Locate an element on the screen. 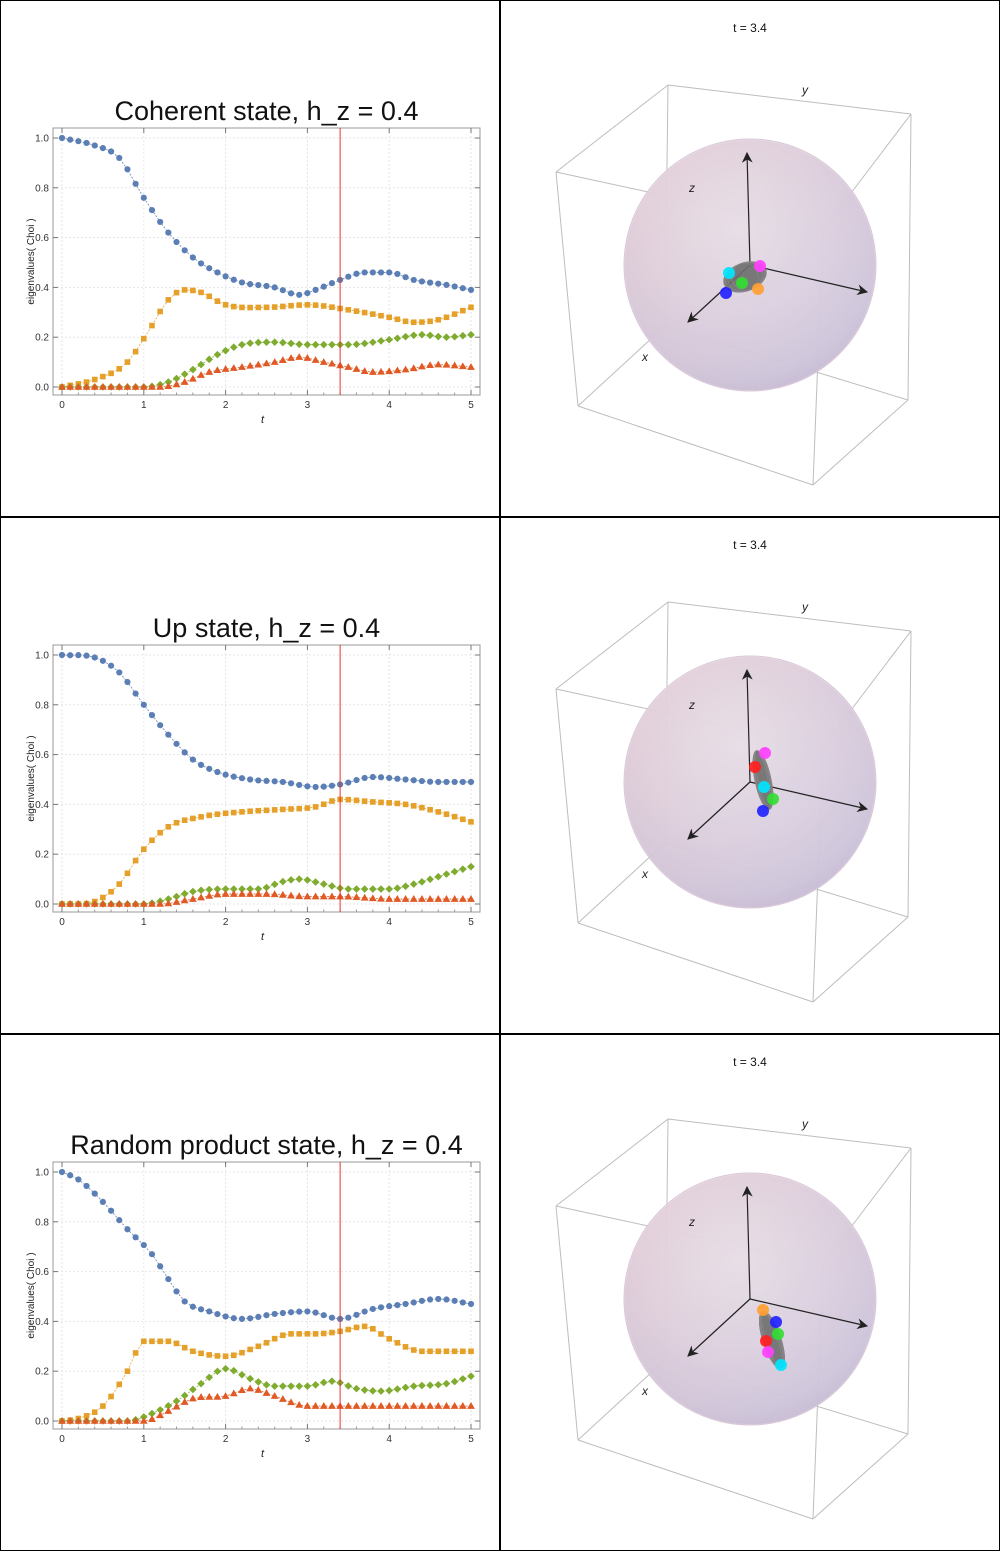 This screenshot has height=1551, width=1000. x-tick-label: 2 is located at coordinates (226, 922).